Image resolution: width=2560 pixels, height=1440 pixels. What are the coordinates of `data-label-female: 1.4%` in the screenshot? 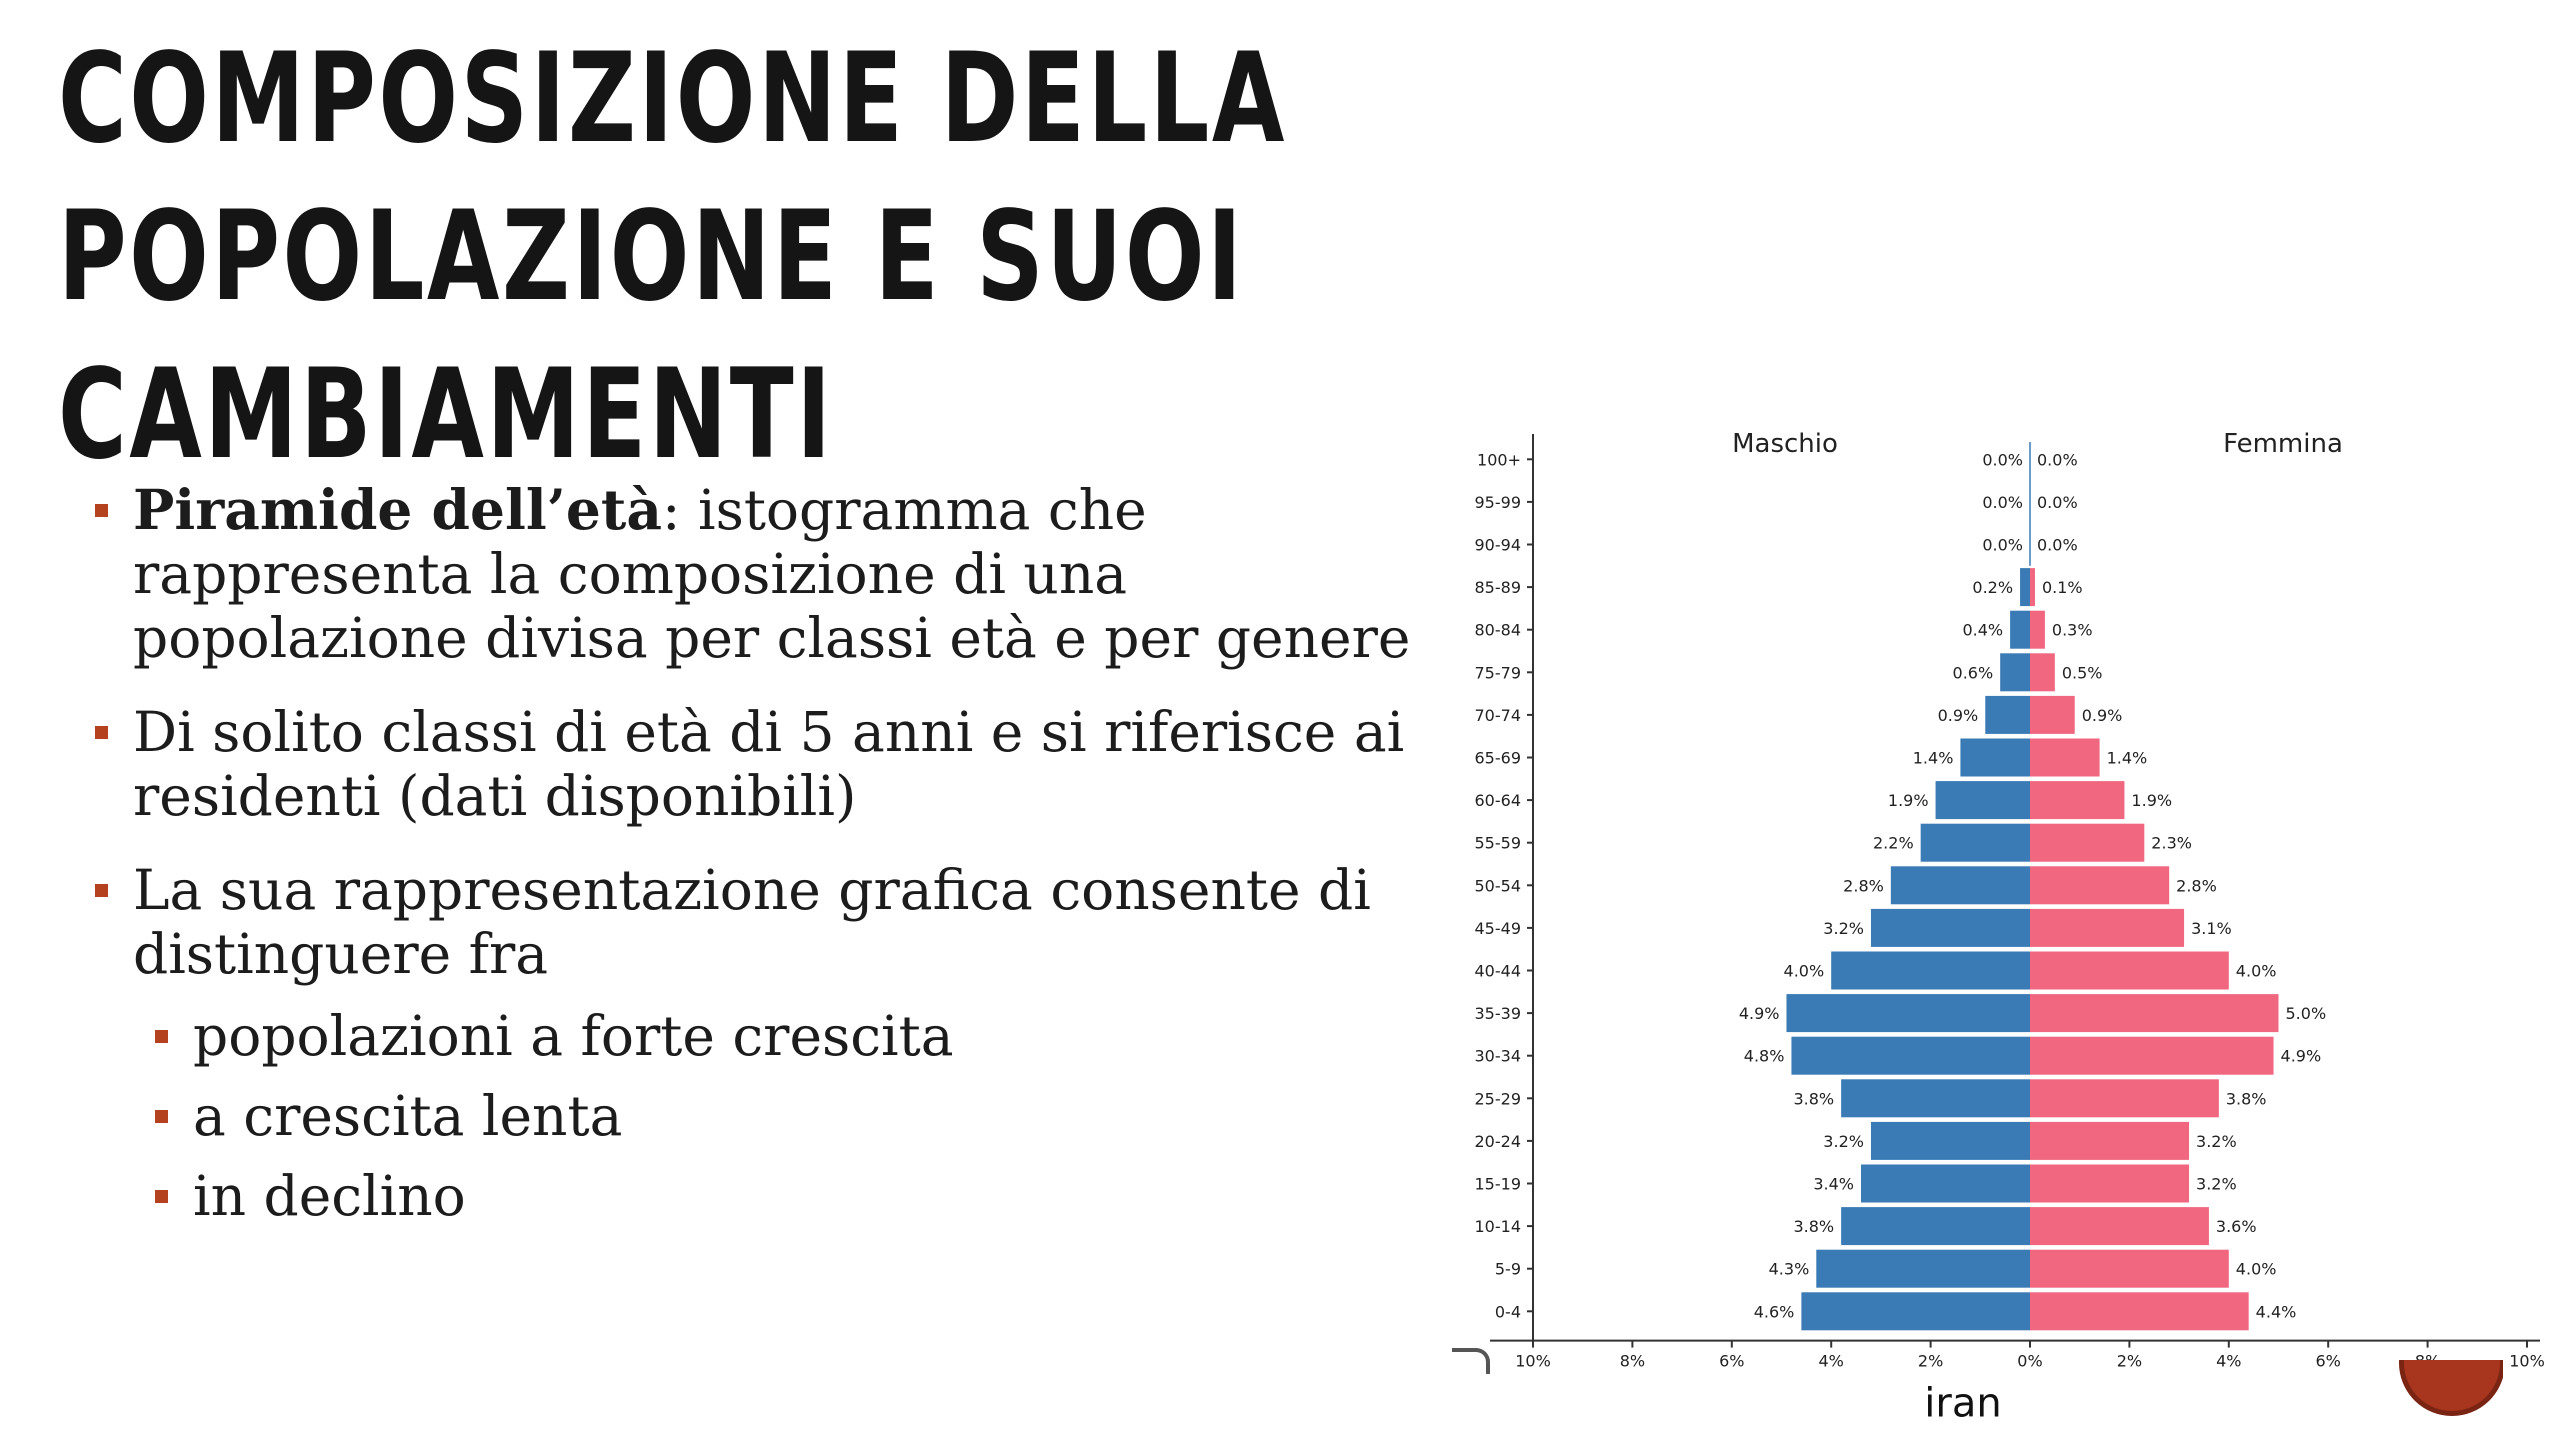 It's located at (2127, 758).